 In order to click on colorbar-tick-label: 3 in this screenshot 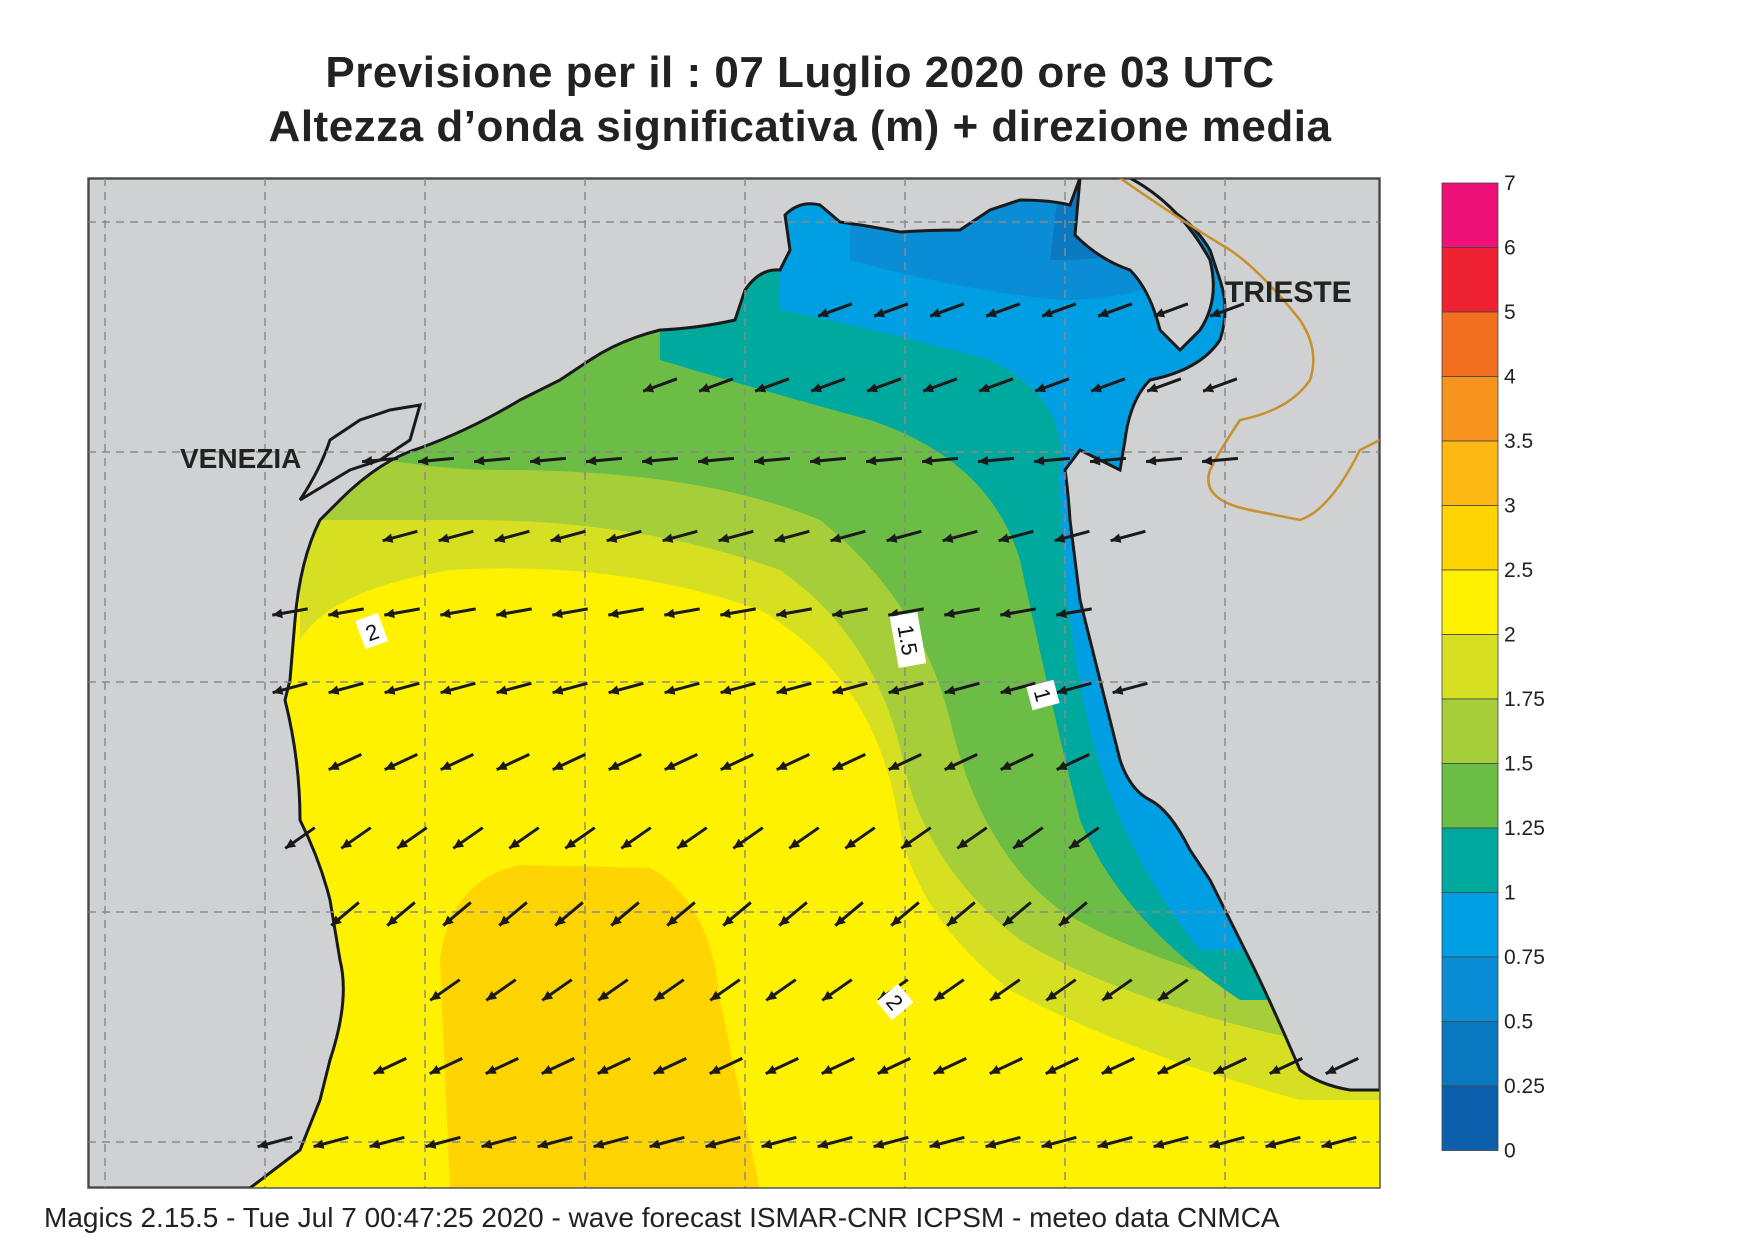, I will do `click(1510, 506)`.